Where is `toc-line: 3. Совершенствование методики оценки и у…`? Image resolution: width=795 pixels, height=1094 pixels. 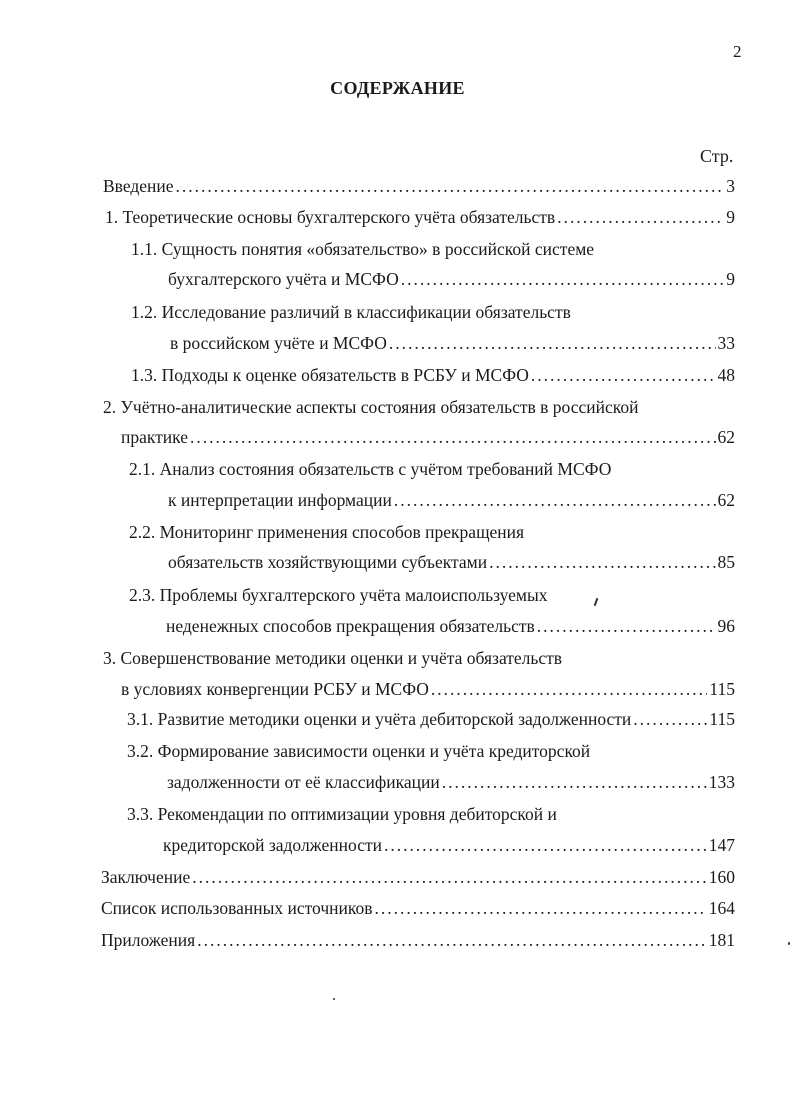 toc-line: 3. Совершенствование методики оценки и у… is located at coordinates (332, 659).